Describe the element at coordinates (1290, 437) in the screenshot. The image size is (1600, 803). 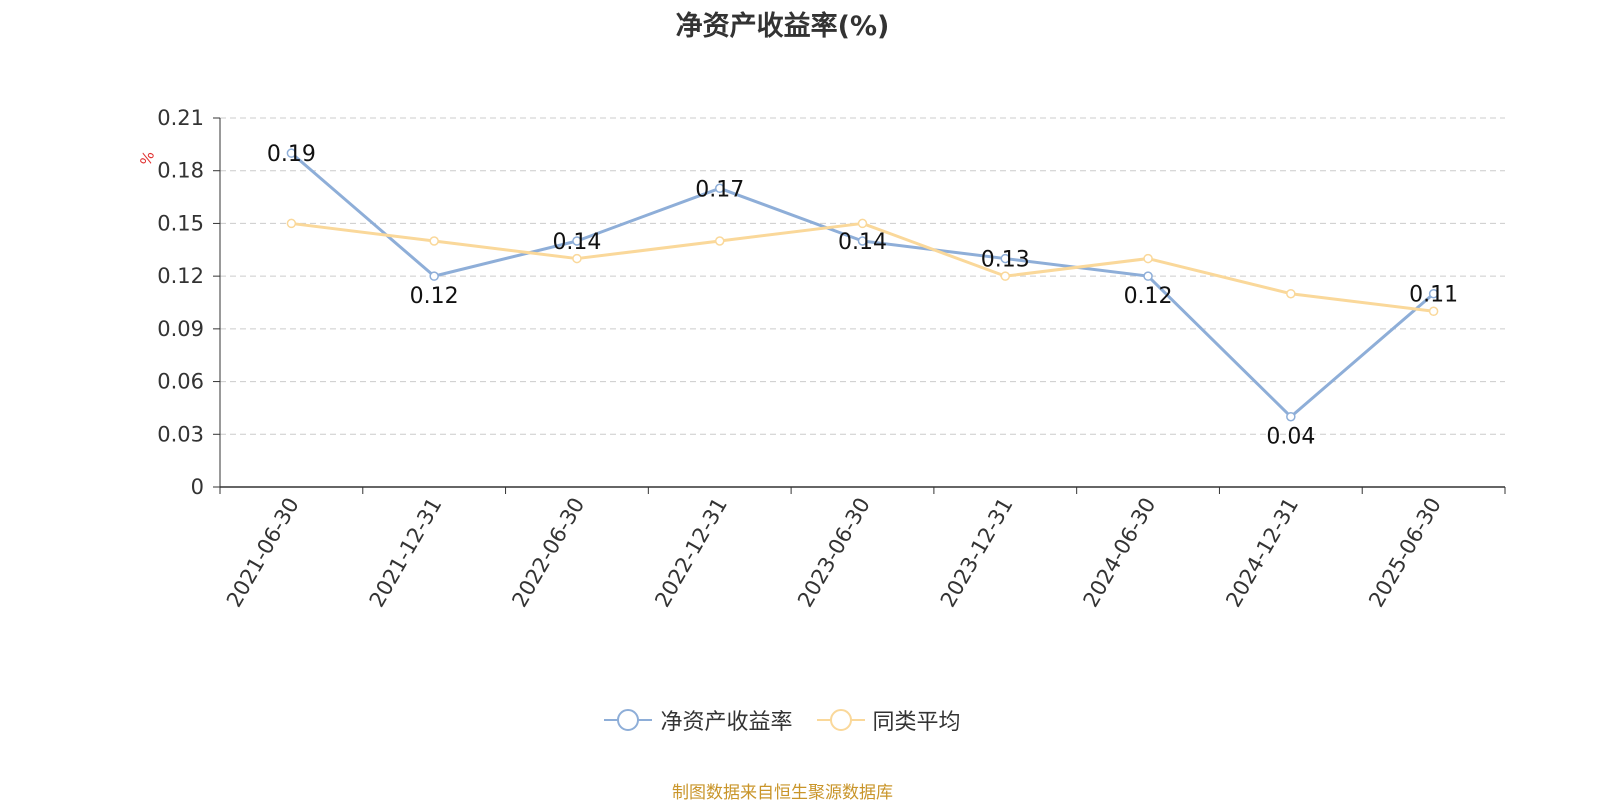
I see `data-label: 0.04` at that location.